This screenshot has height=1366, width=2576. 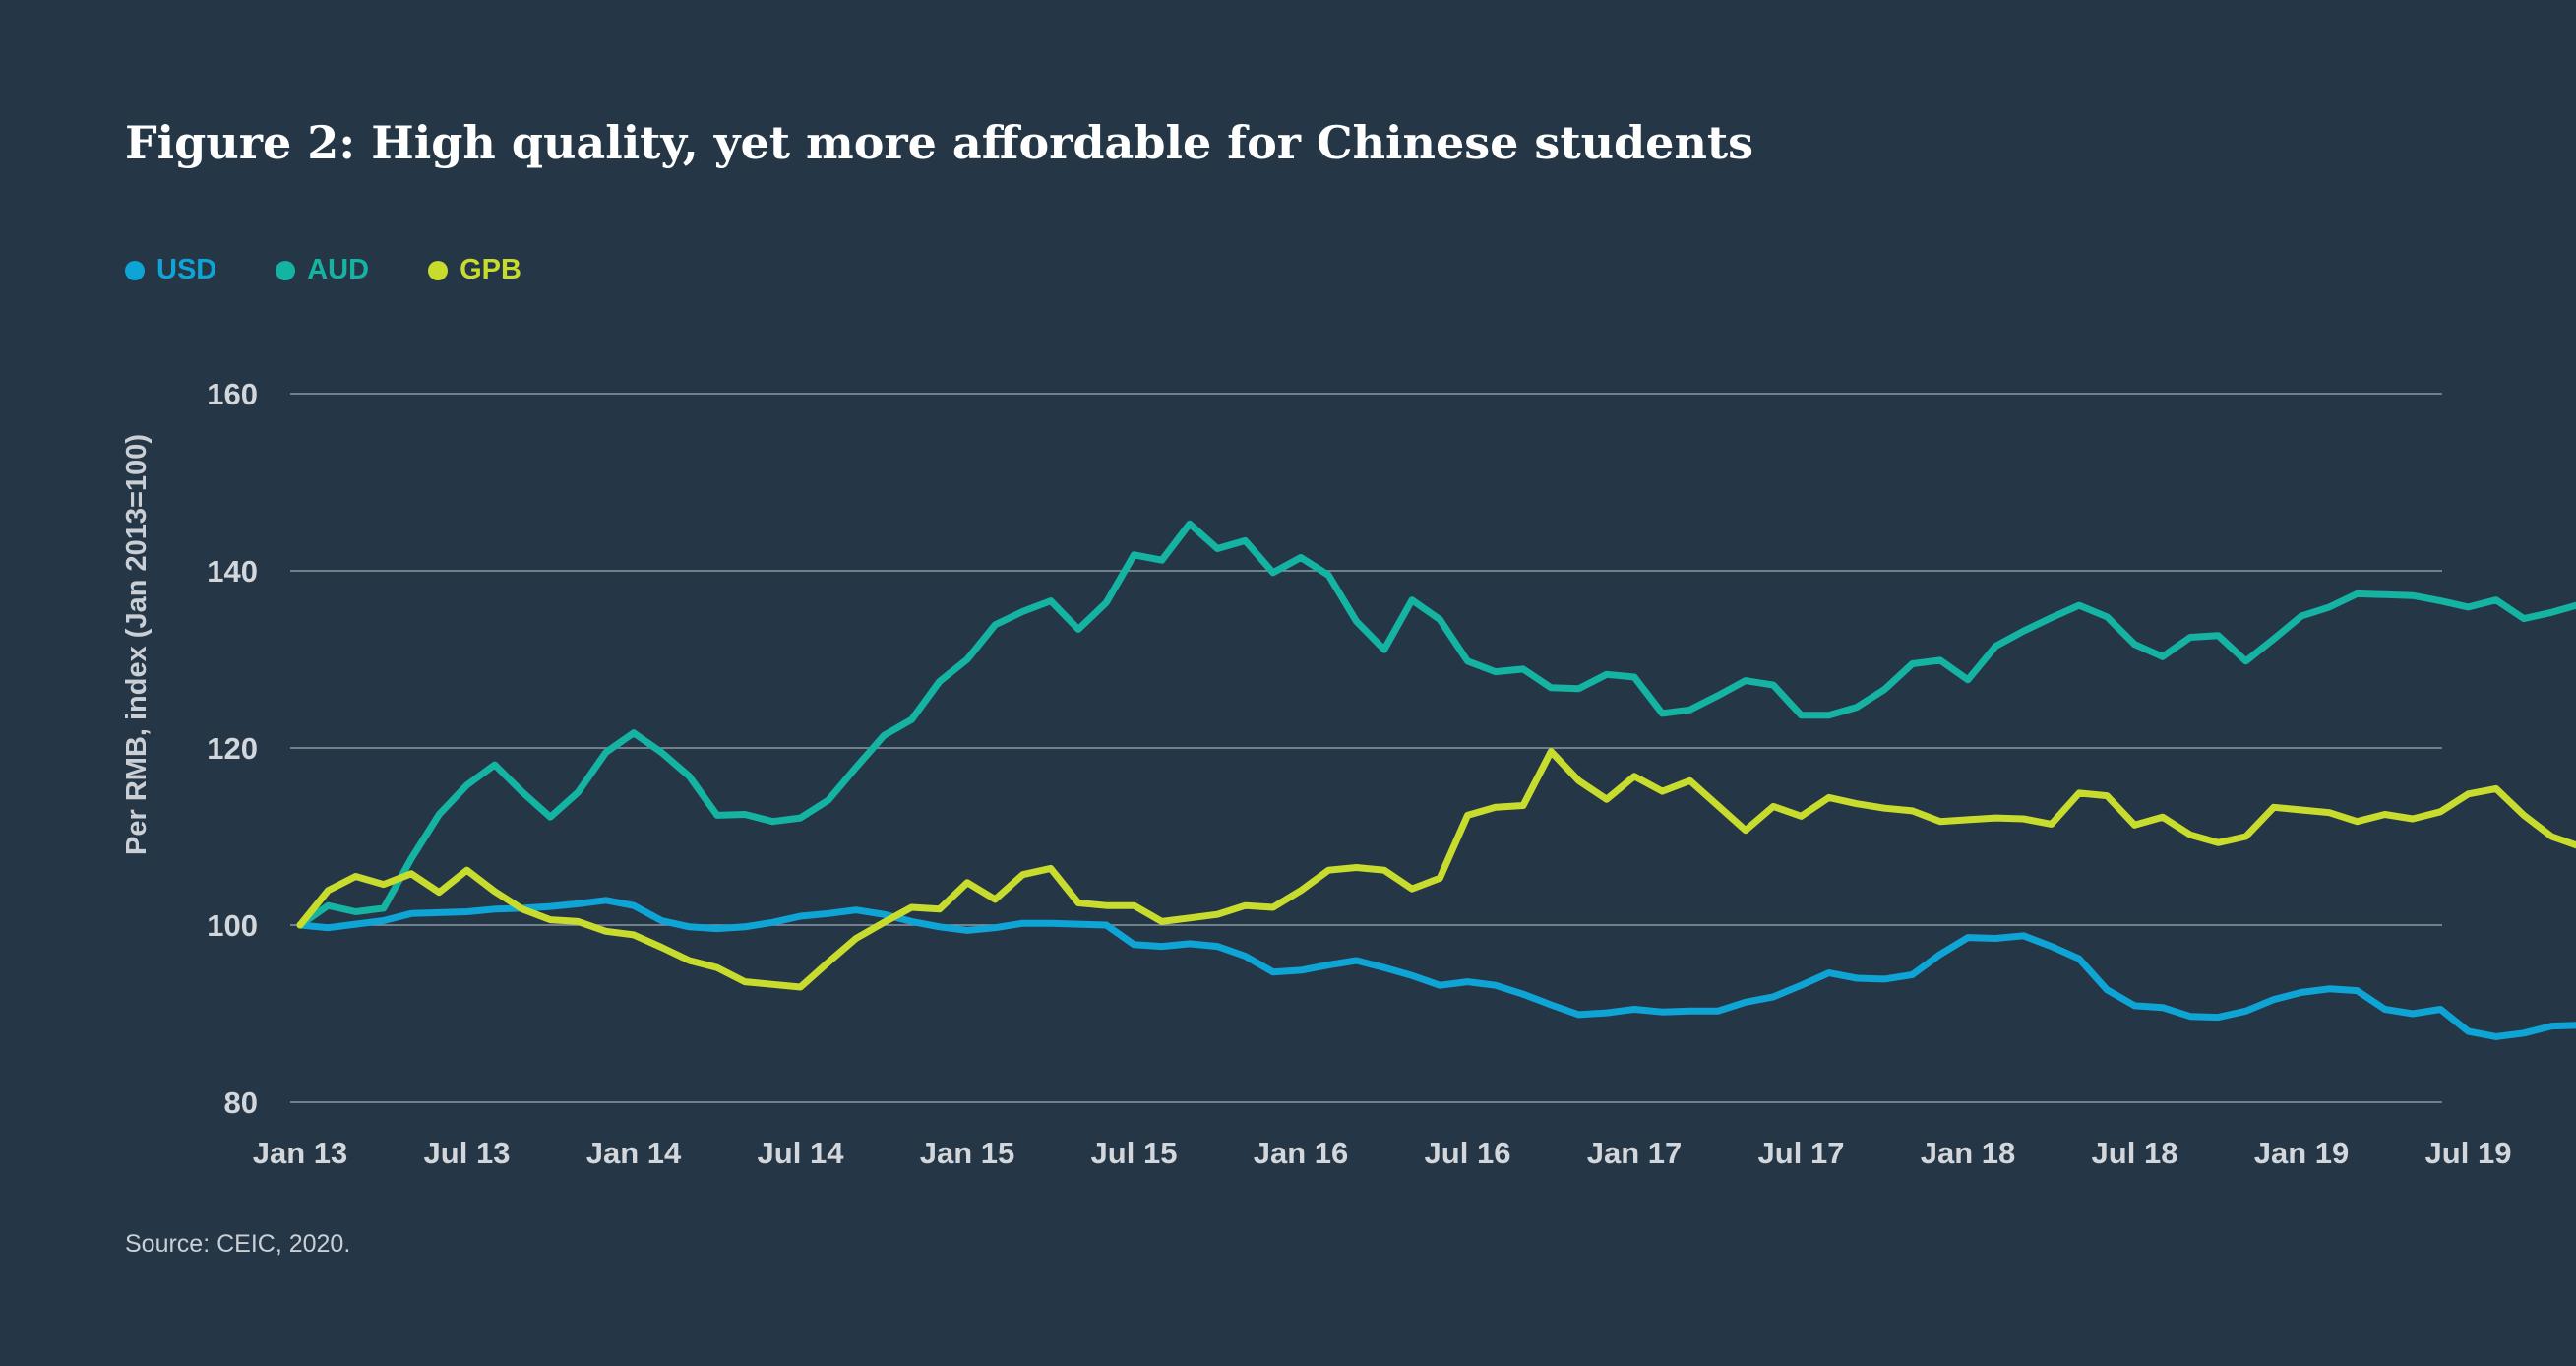 What do you see at coordinates (634, 1153) in the screenshot?
I see `x-tick-label: Jan 14` at bounding box center [634, 1153].